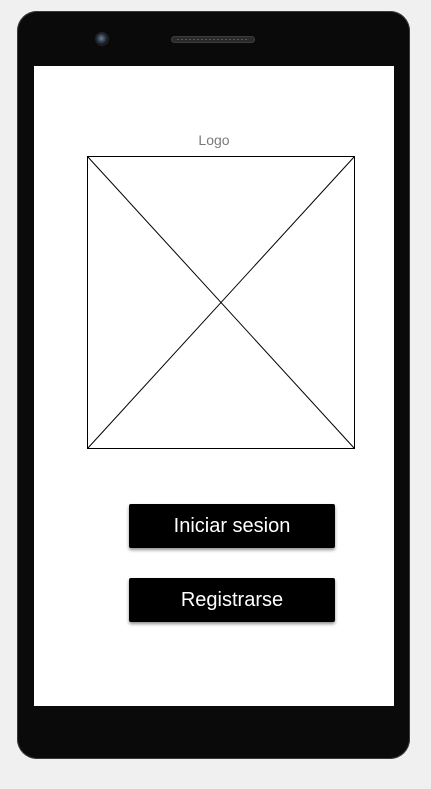 Image resolution: width=431 pixels, height=789 pixels. I want to click on front-camera-icon, so click(102, 39).